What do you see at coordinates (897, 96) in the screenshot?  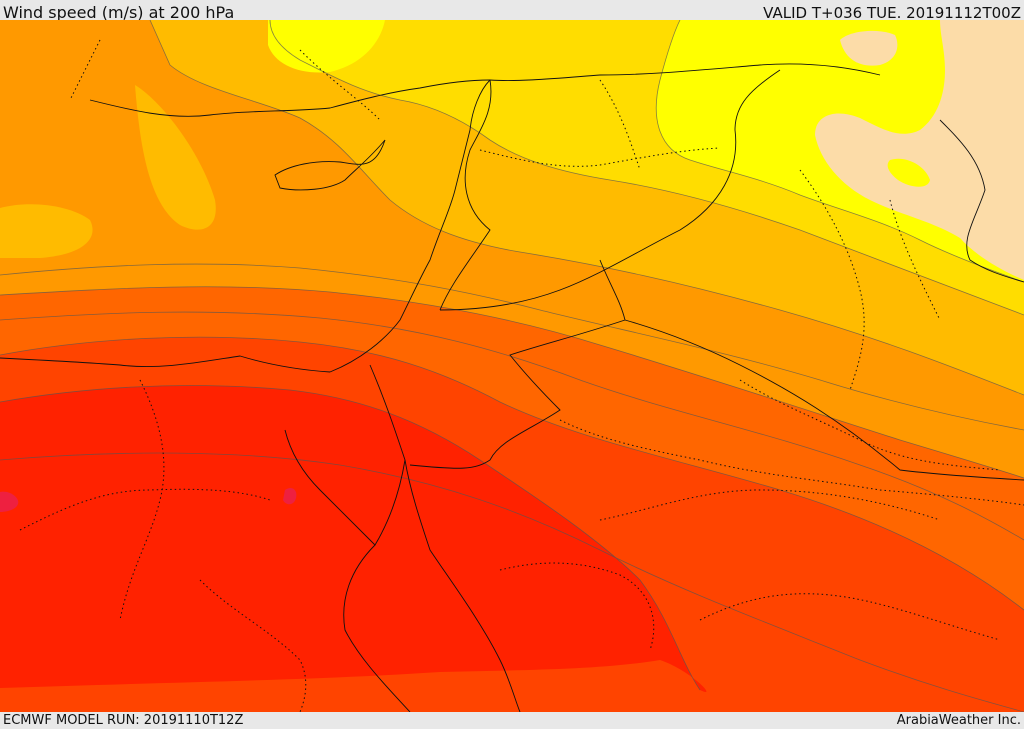 I see `band-light-yellow-dot` at bounding box center [897, 96].